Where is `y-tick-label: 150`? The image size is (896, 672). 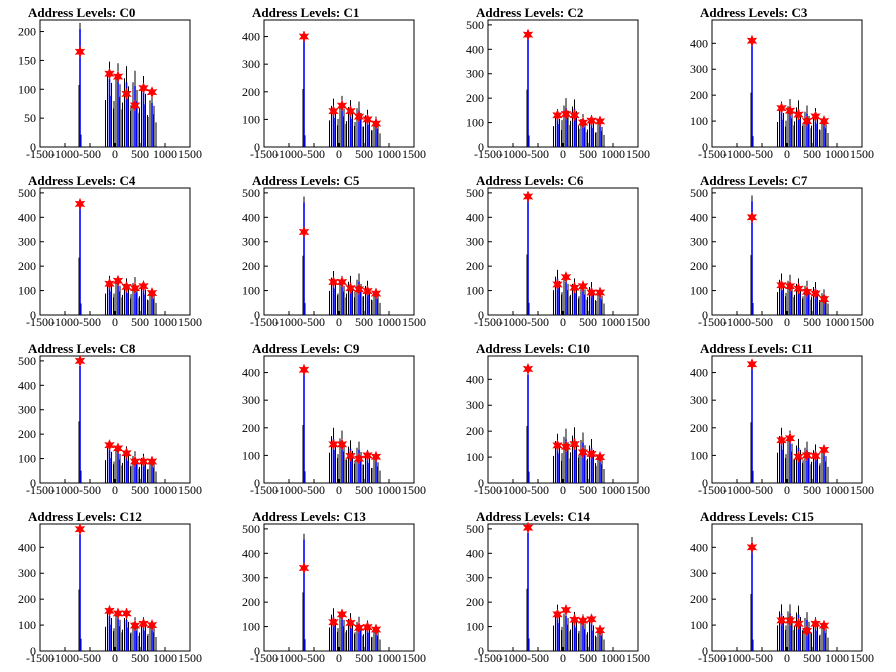 y-tick-label: 150 is located at coordinates (27, 60).